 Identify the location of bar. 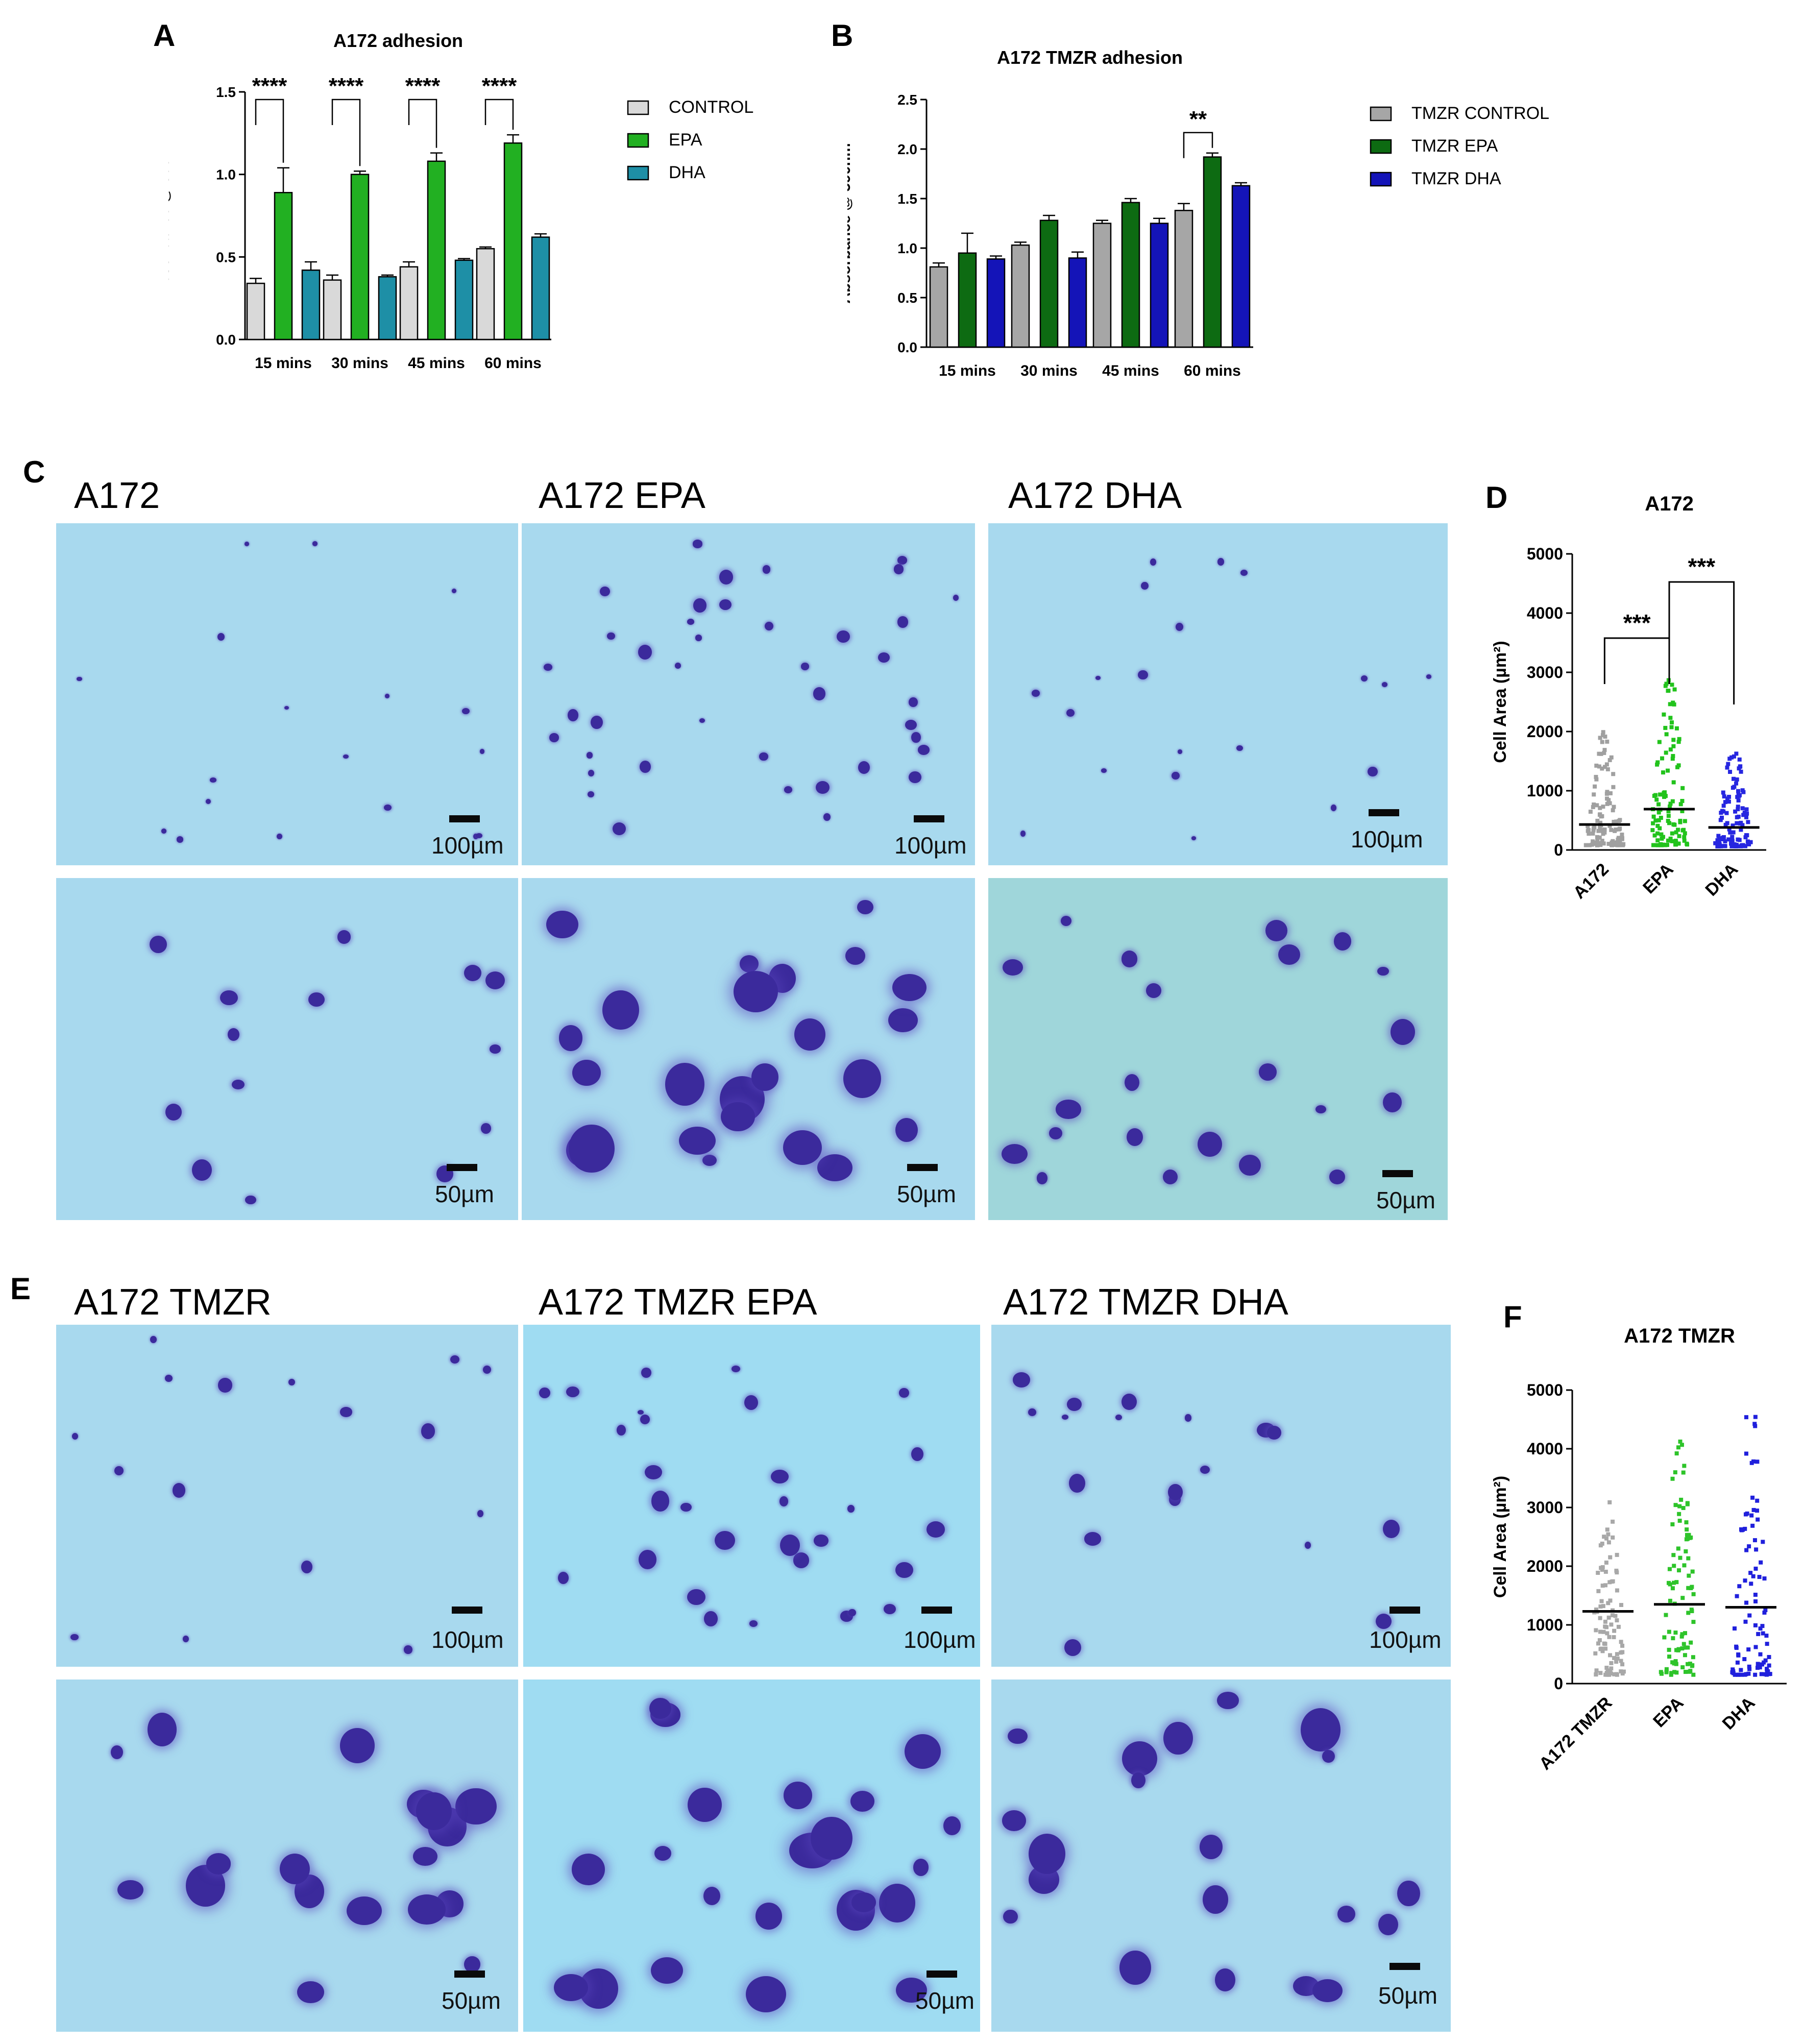
(464, 300).